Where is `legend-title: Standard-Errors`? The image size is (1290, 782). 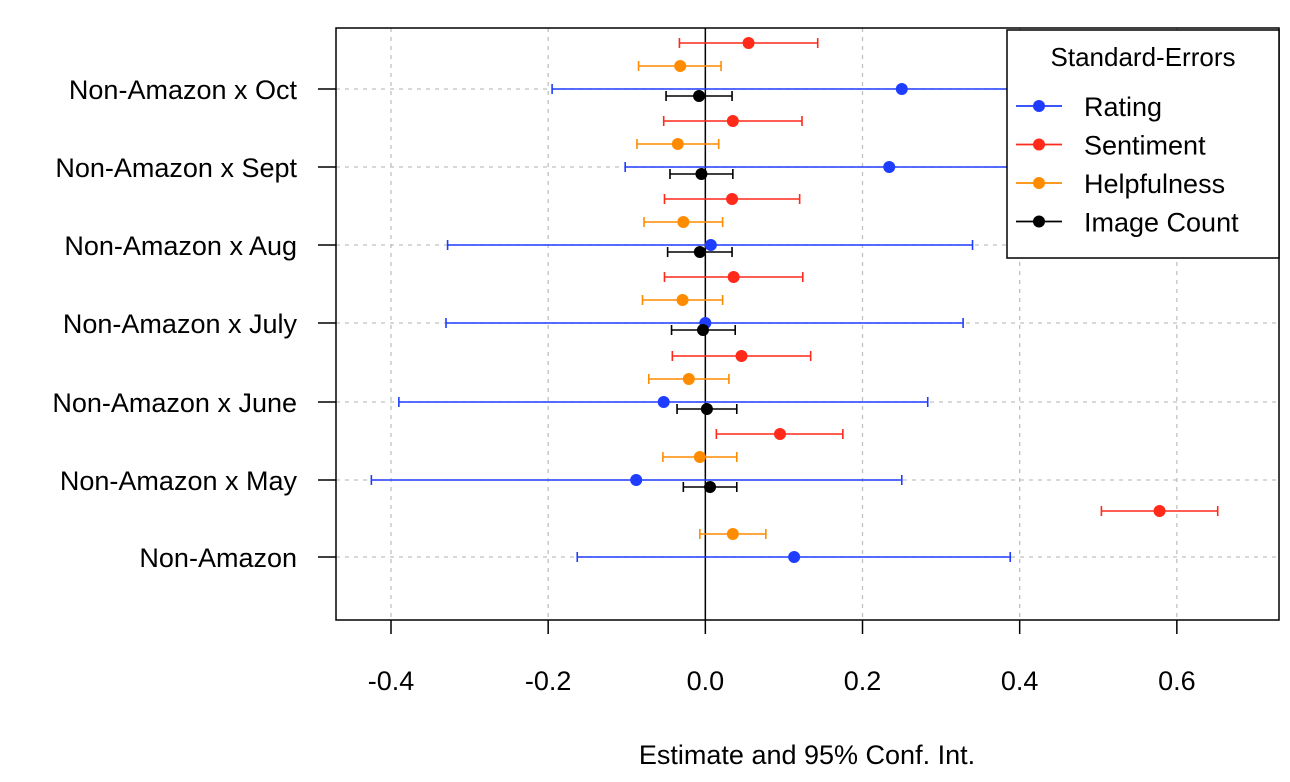
legend-title: Standard-Errors is located at coordinates (1143, 57).